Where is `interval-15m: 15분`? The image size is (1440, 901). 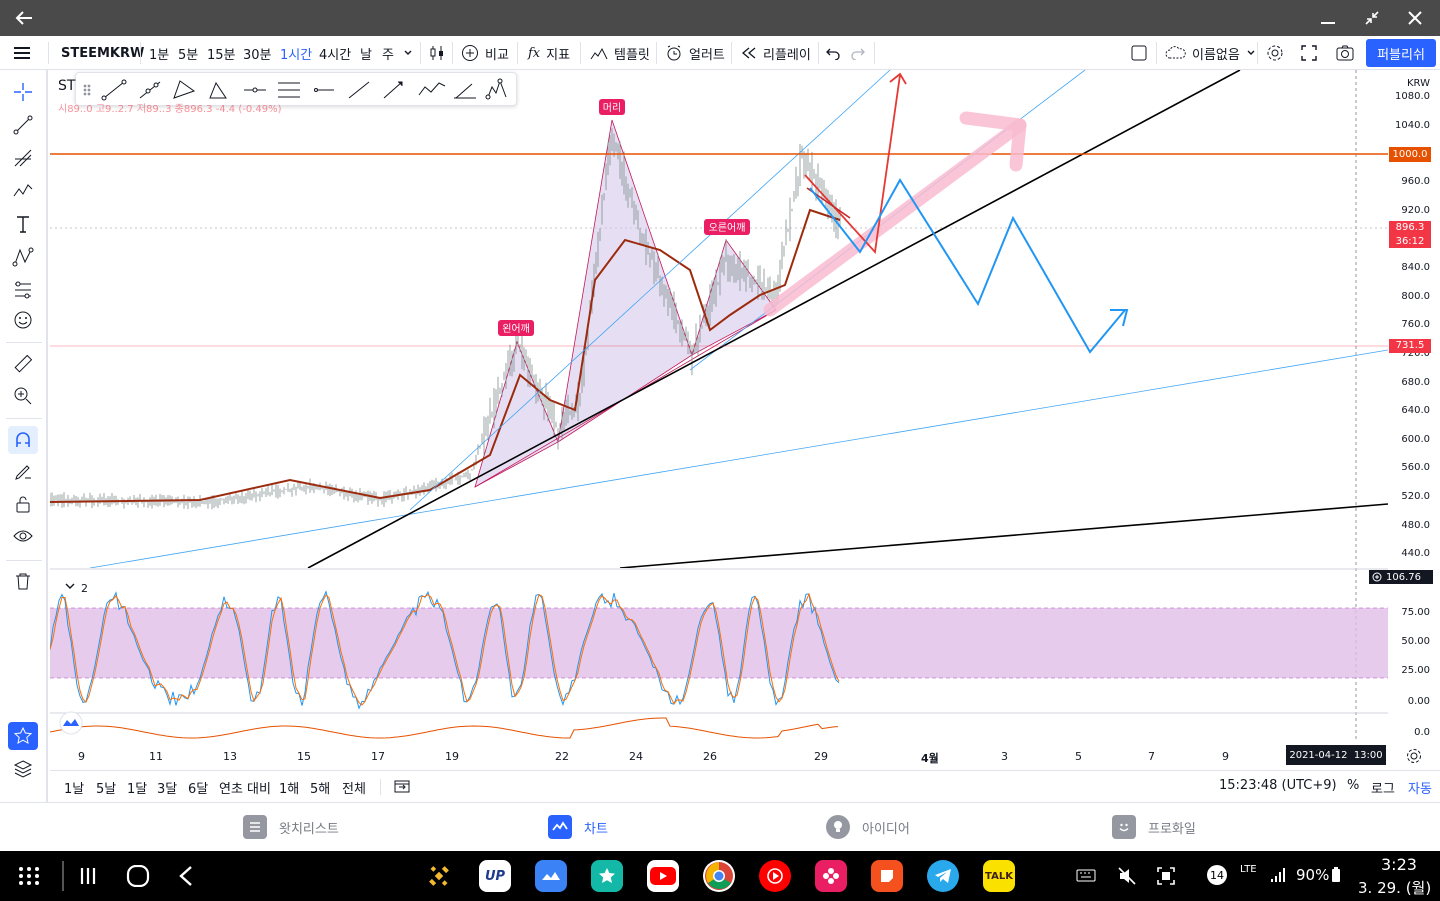 interval-15m: 15분 is located at coordinates (221, 55).